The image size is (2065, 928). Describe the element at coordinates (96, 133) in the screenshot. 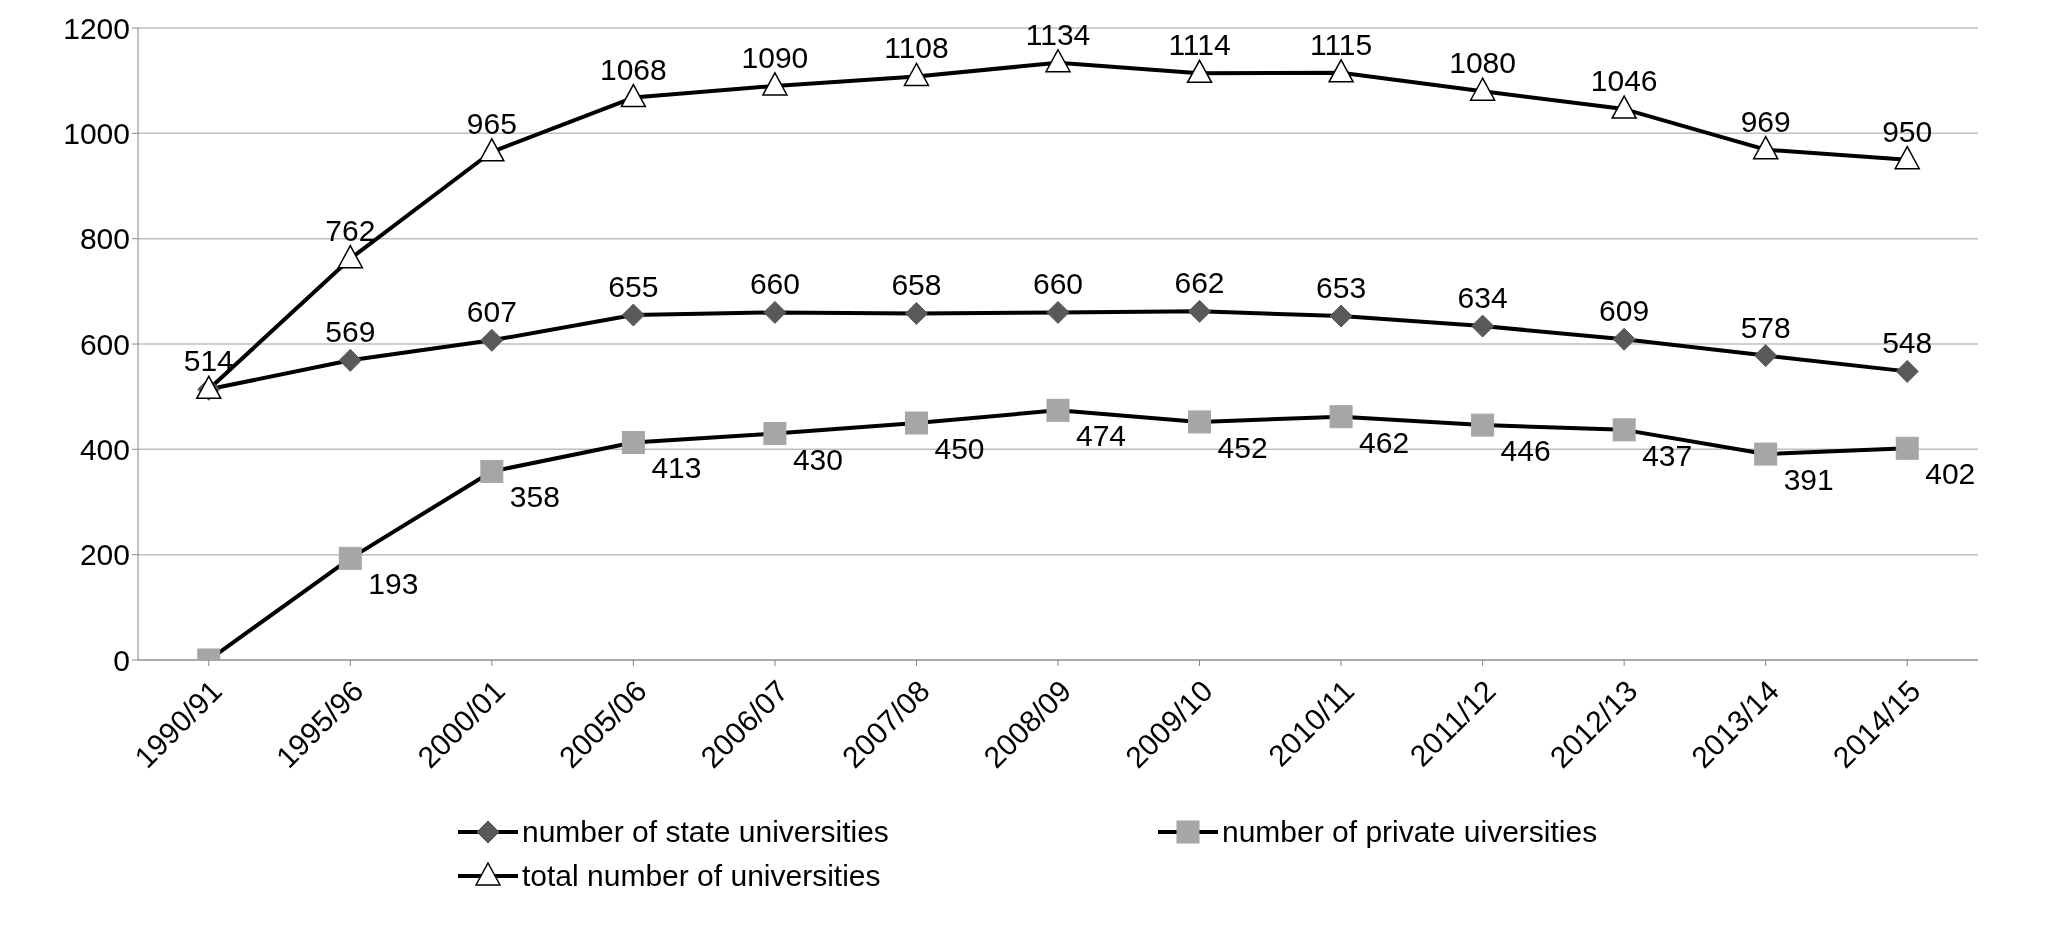

I see `y-tick-label: 1000` at that location.